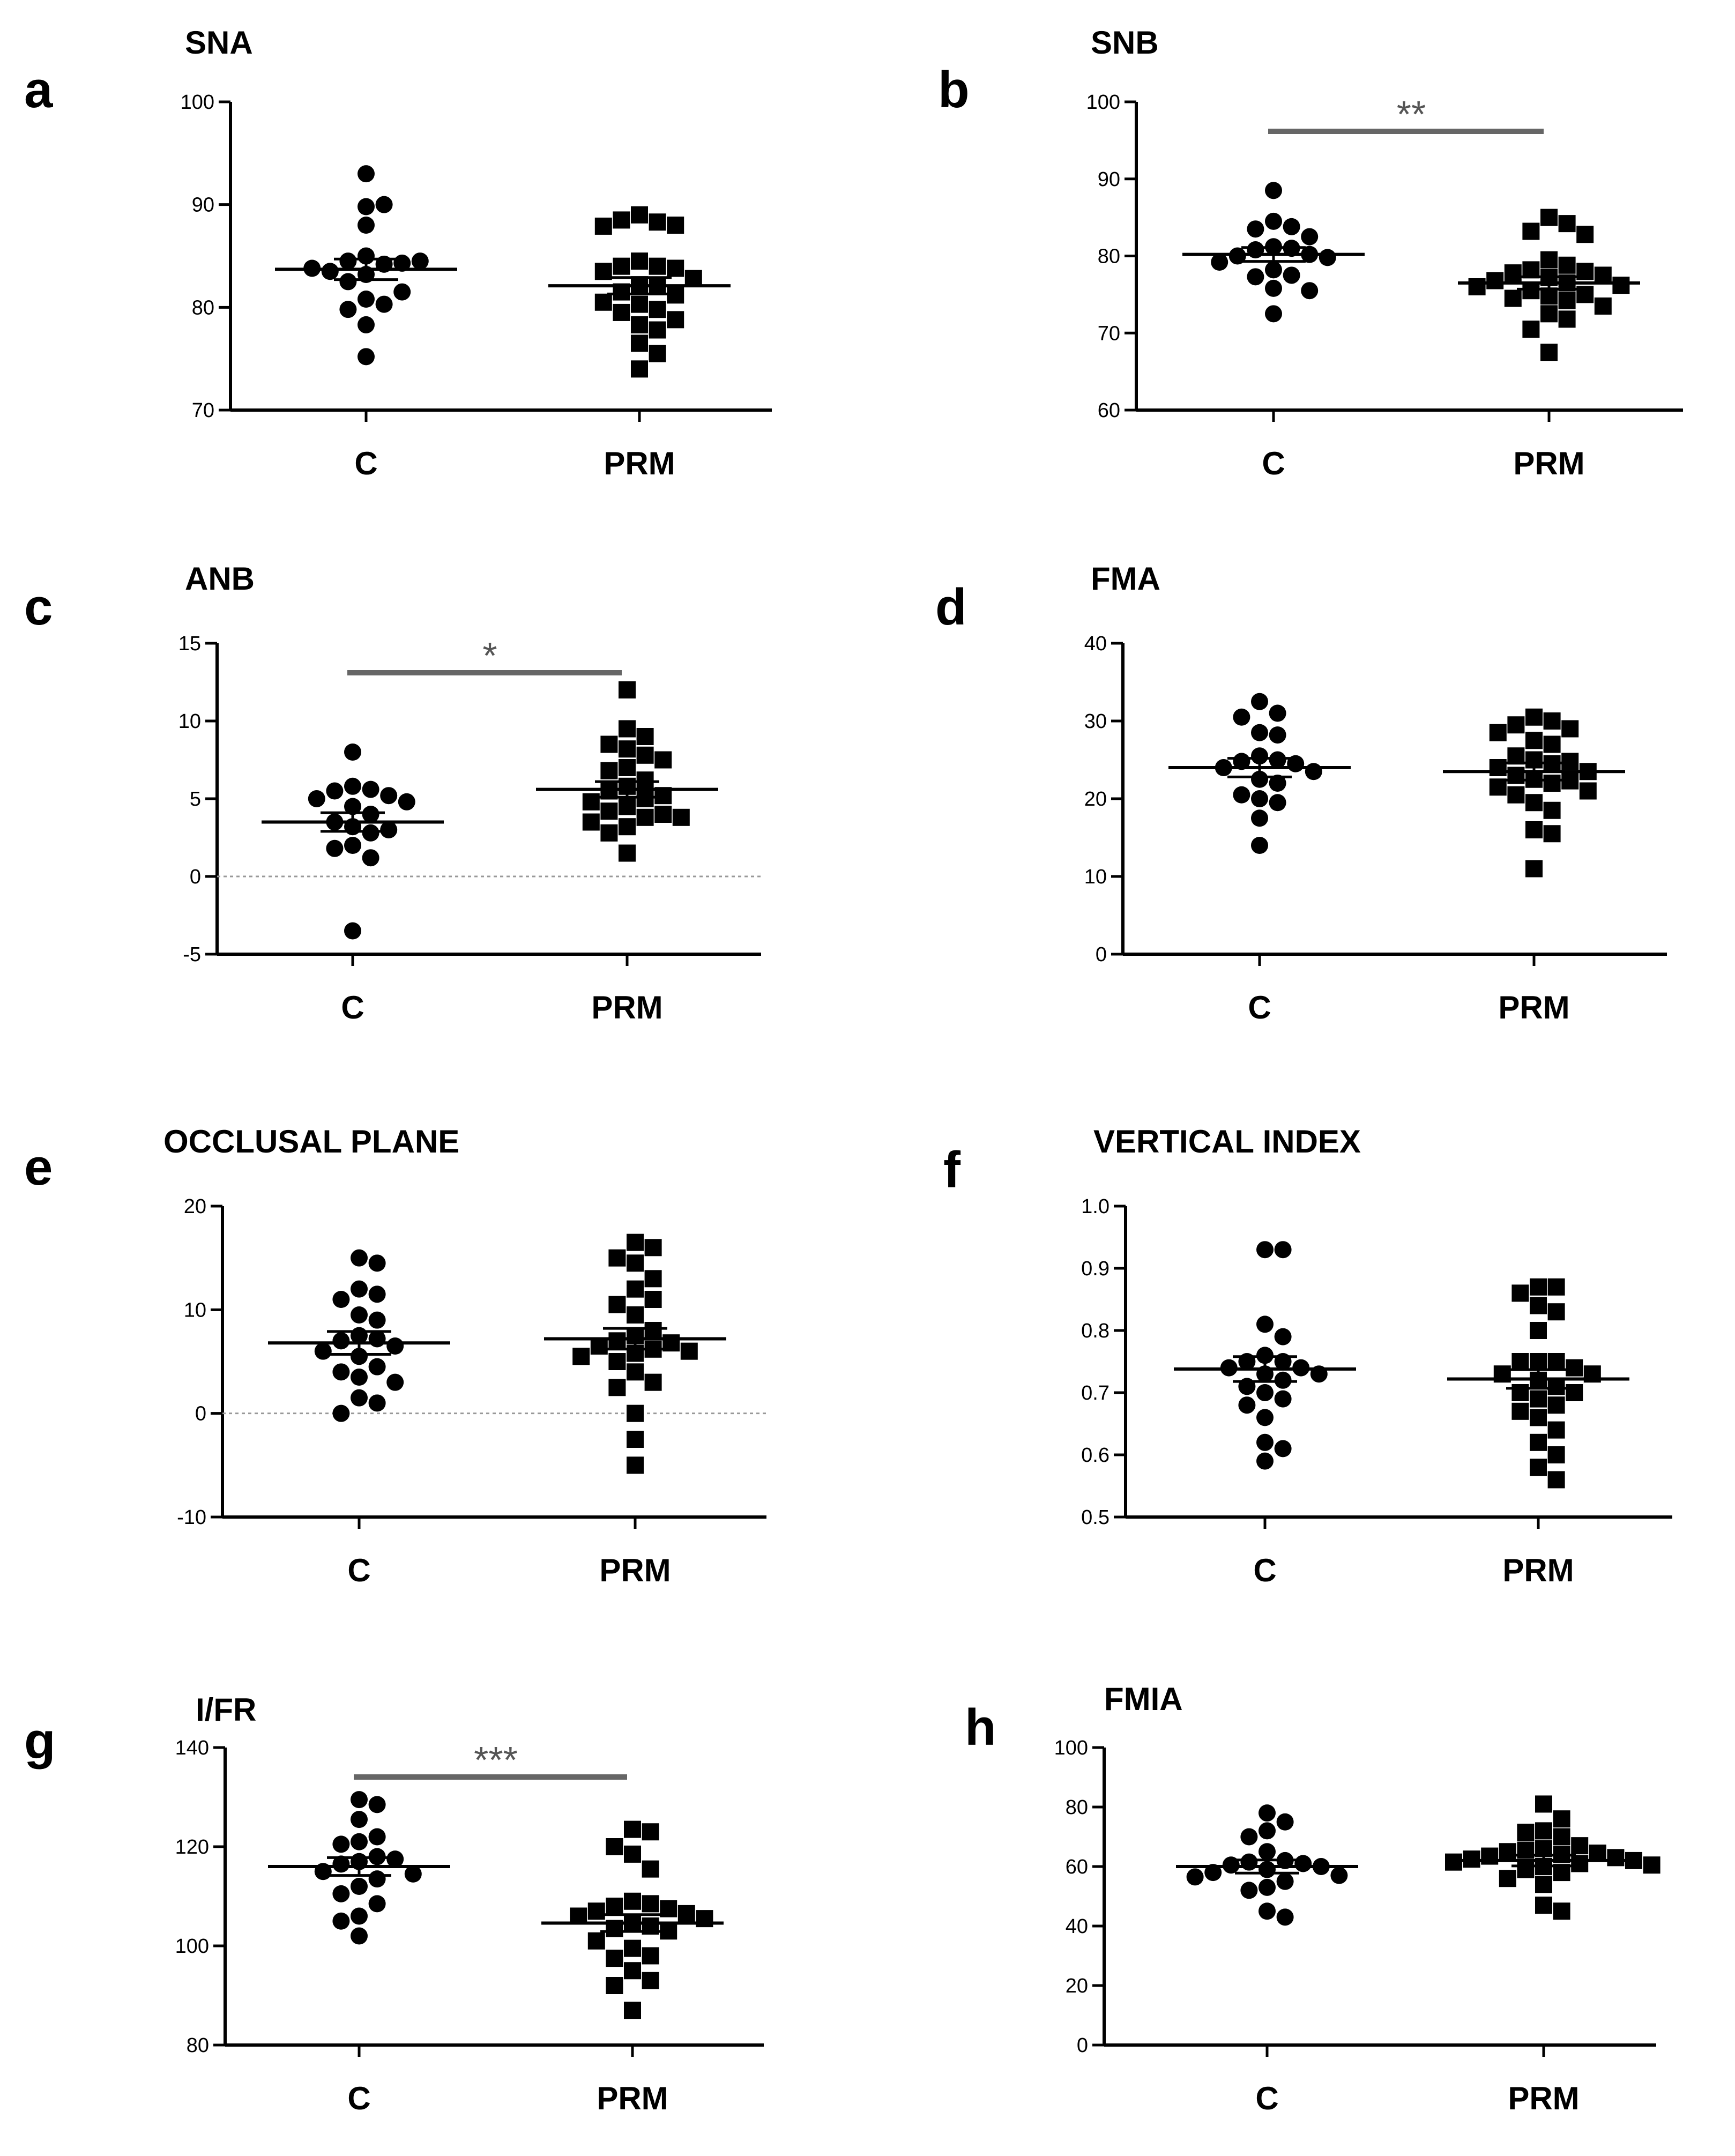 This screenshot has width=1735, height=2156. Describe the element at coordinates (38, 1167) in the screenshot. I see `panel-letter: e` at that location.